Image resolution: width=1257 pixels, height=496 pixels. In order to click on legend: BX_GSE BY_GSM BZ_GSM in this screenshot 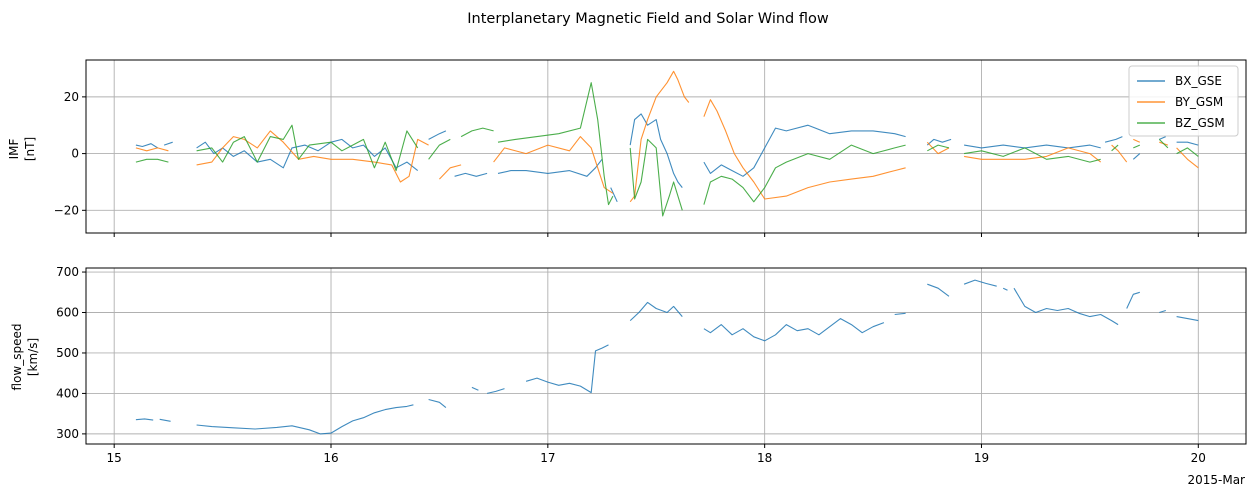, I will do `click(1183, 101)`.